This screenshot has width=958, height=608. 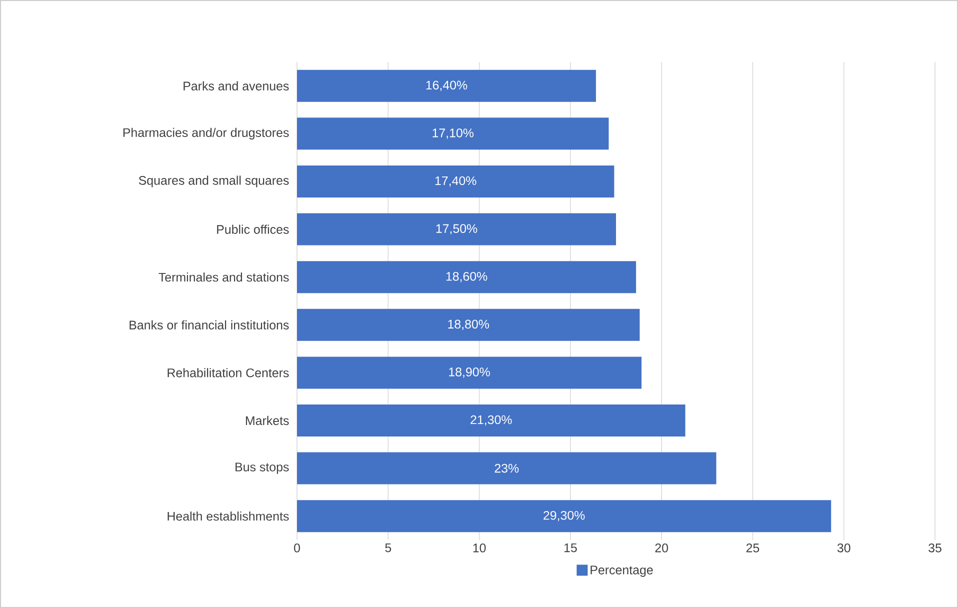 I want to click on legend-label: Percentage, so click(x=621, y=571).